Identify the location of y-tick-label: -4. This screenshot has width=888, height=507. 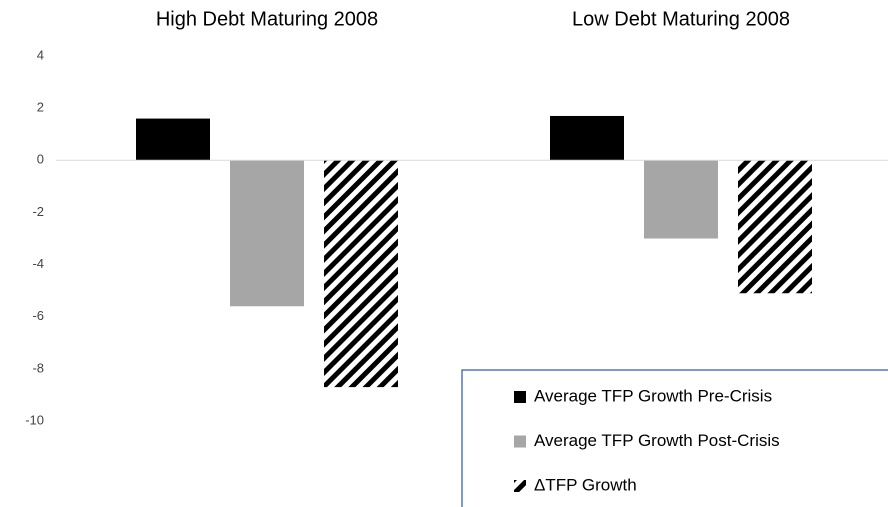
(38, 263).